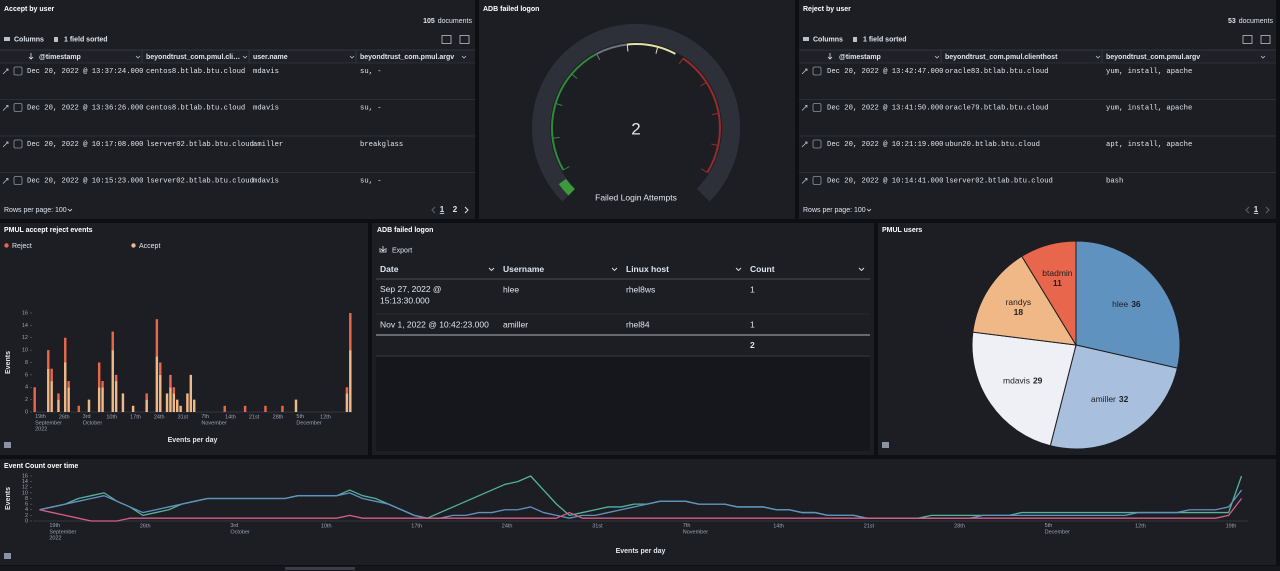 The width and height of the screenshot is (1280, 571). What do you see at coordinates (455, 209) in the screenshot?
I see `page-number: 2` at bounding box center [455, 209].